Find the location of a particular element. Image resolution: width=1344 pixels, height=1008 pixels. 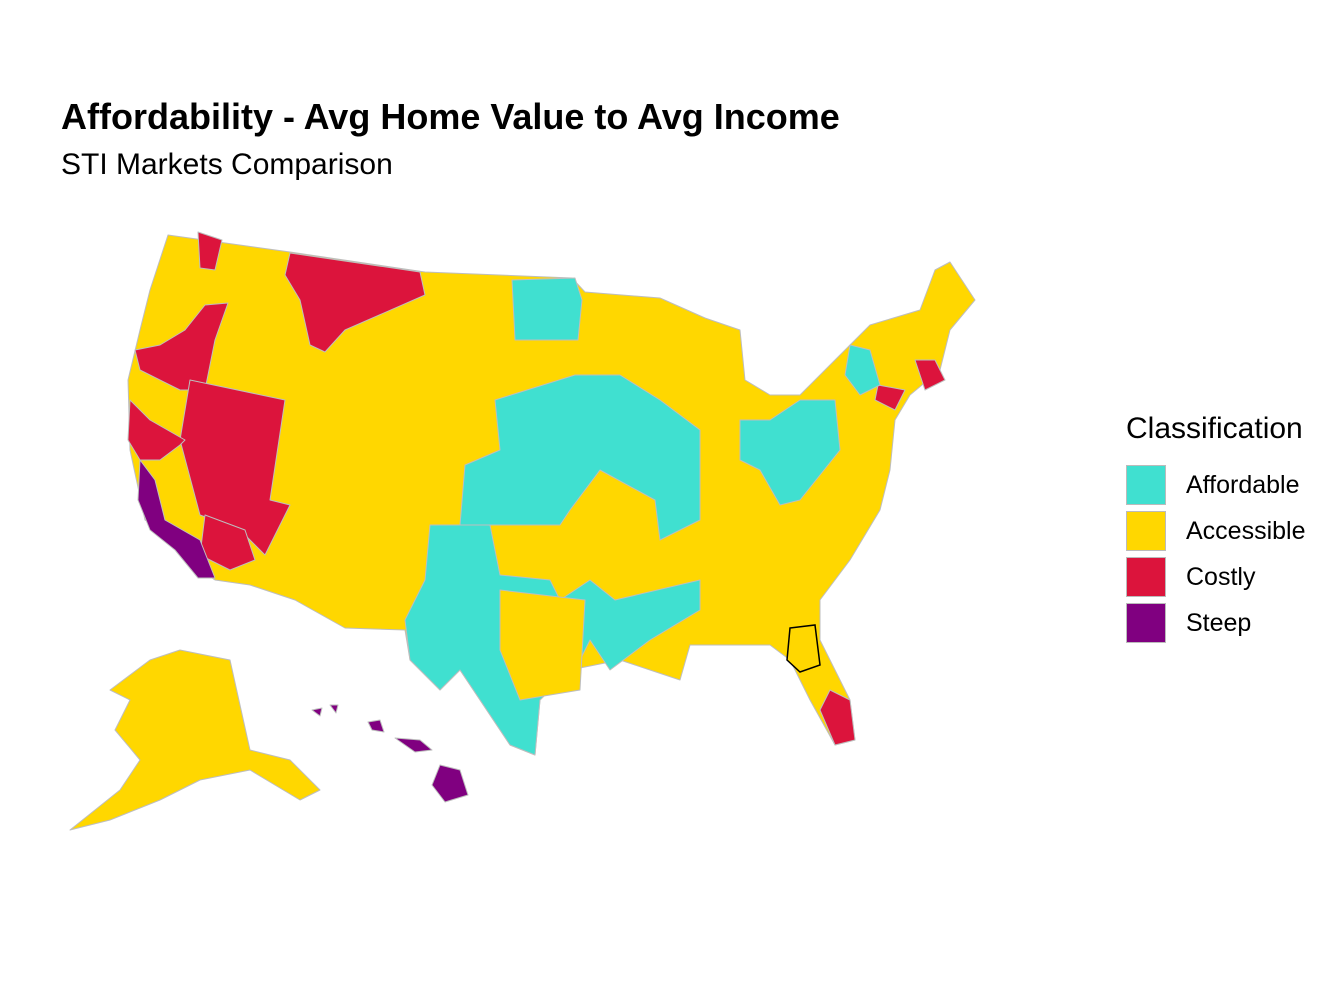

region-hawaii-molokai is located at coordinates (376, 726).